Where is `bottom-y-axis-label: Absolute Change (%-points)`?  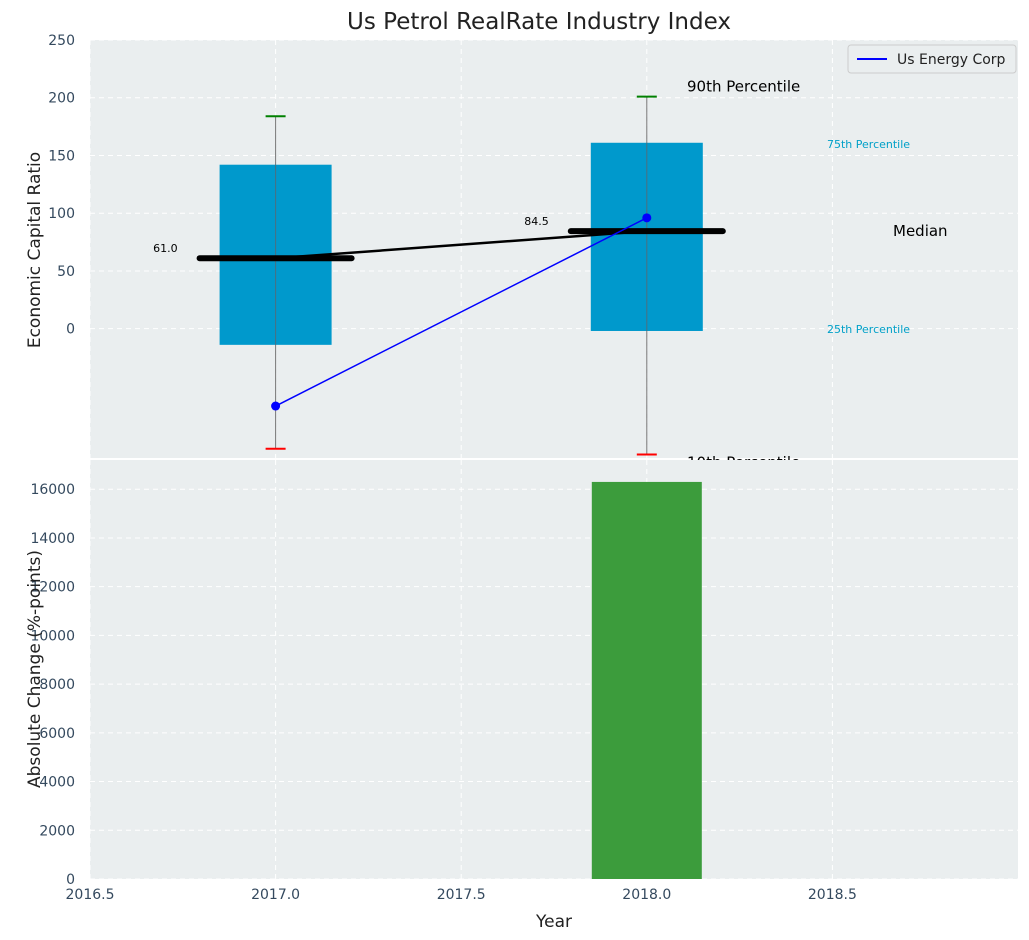
bottom-y-axis-label: Absolute Change (%-points) is located at coordinates (35, 669).